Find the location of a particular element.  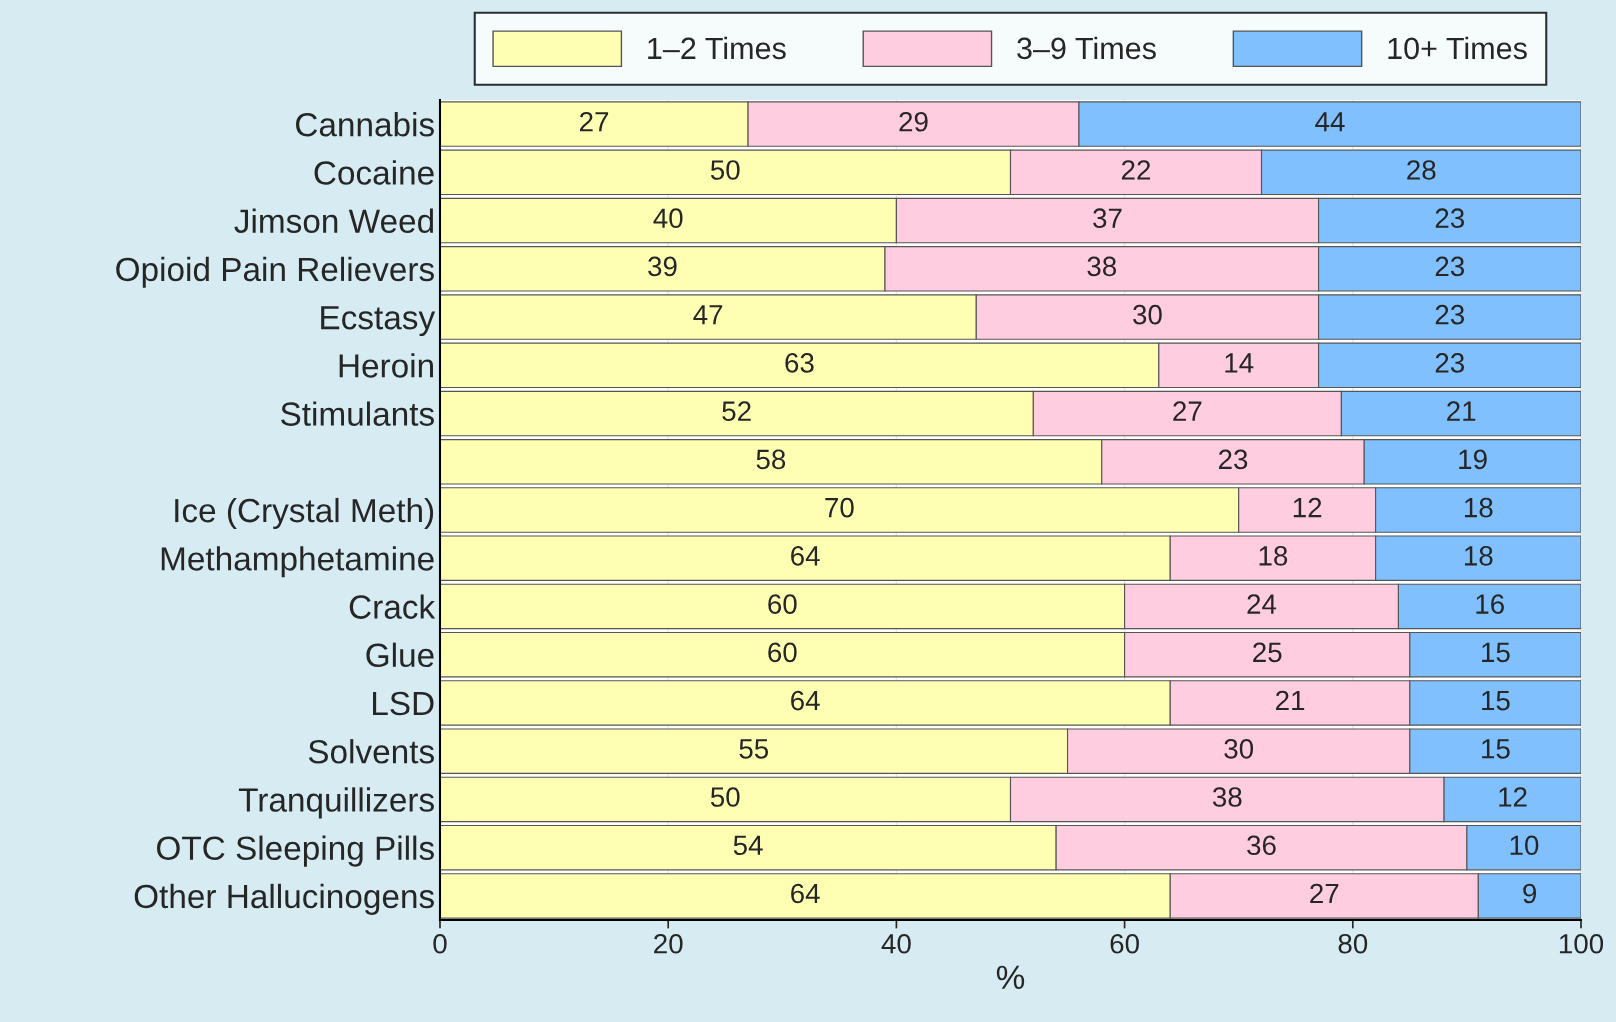

data-label: 36 is located at coordinates (1261, 845).